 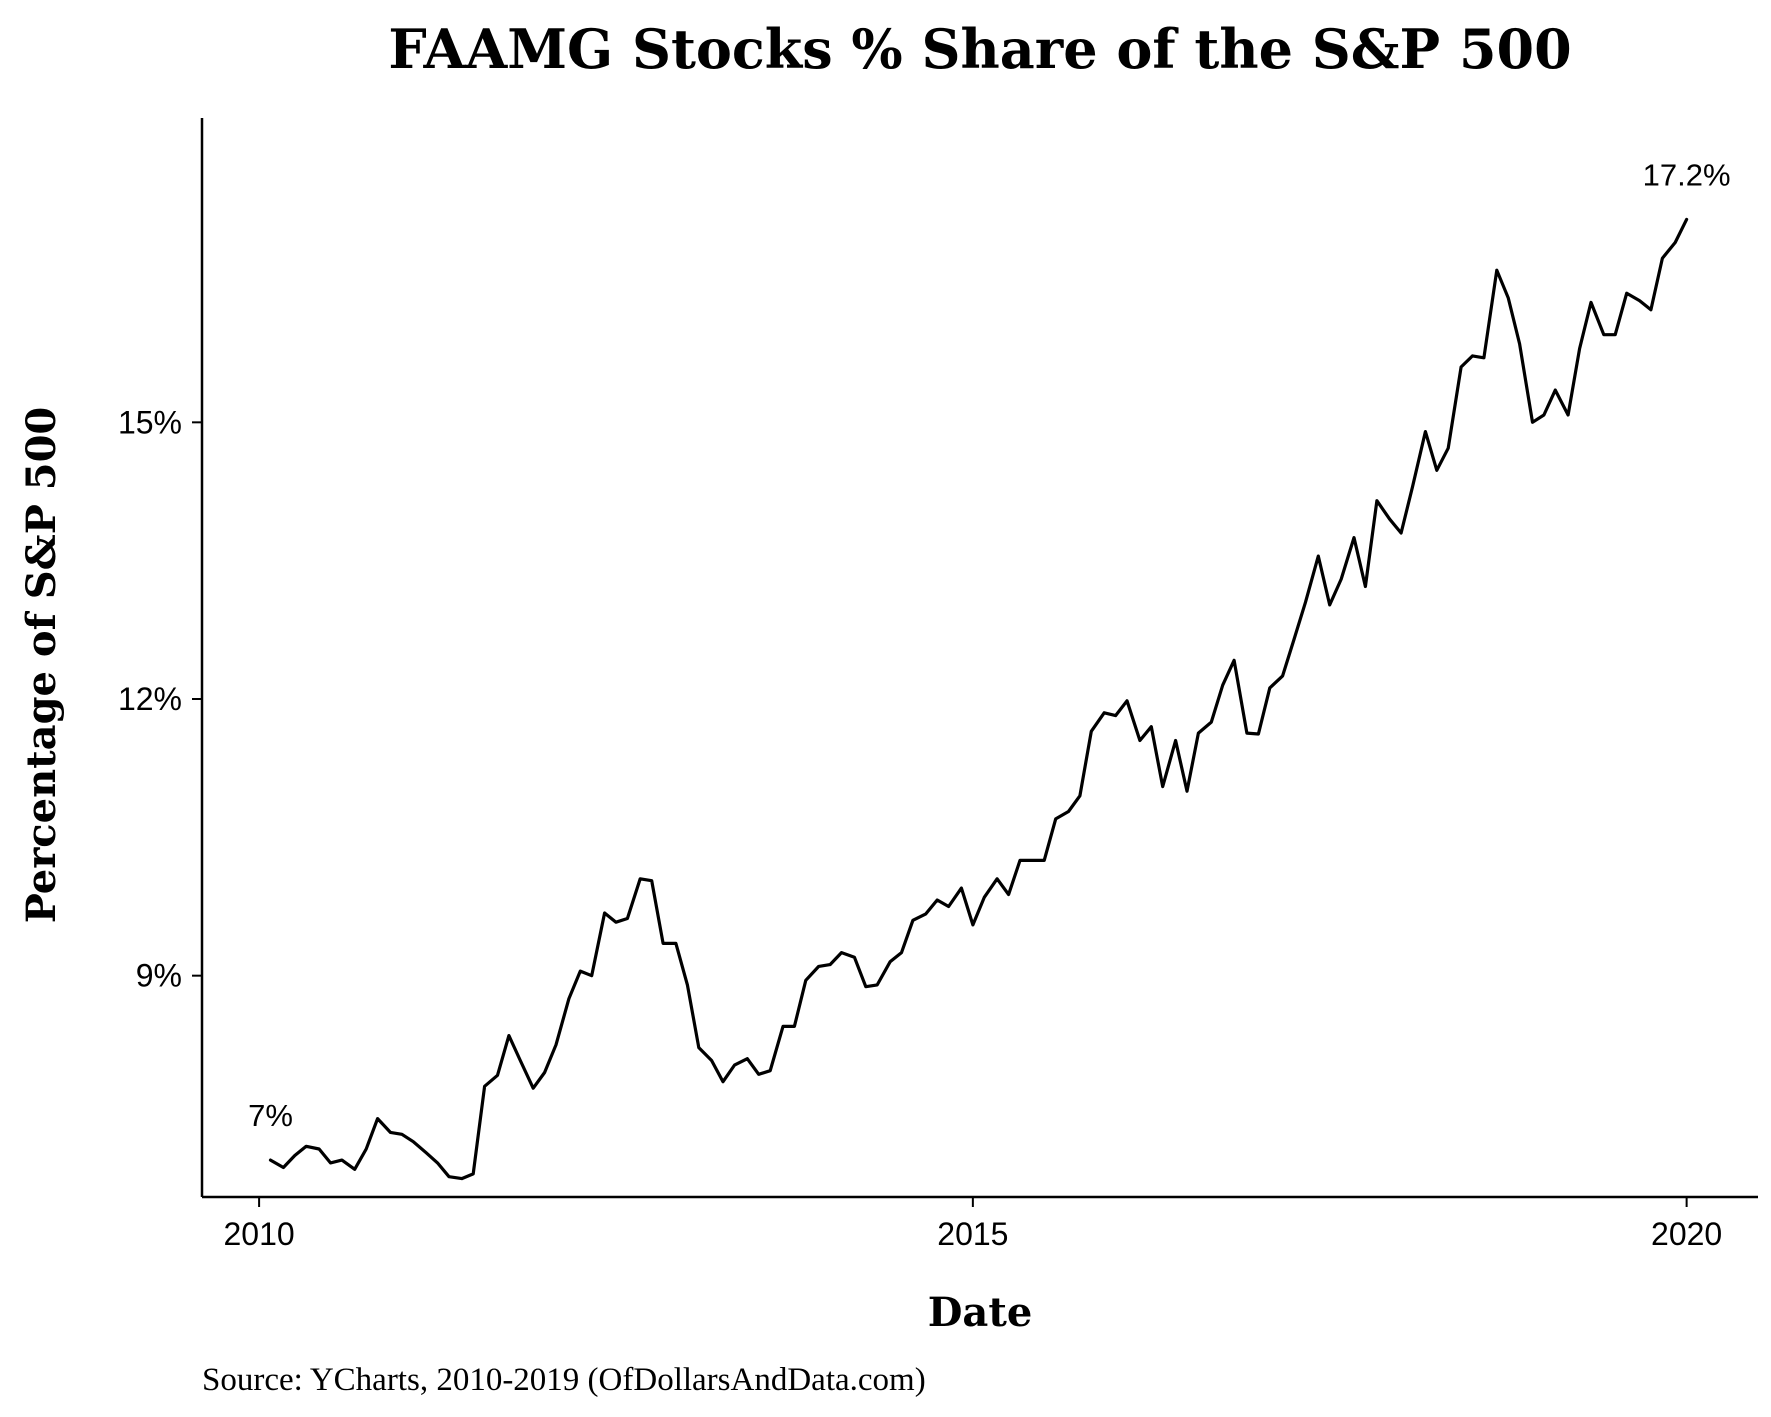 I want to click on x-tick-label: 2015, so click(x=972, y=1234).